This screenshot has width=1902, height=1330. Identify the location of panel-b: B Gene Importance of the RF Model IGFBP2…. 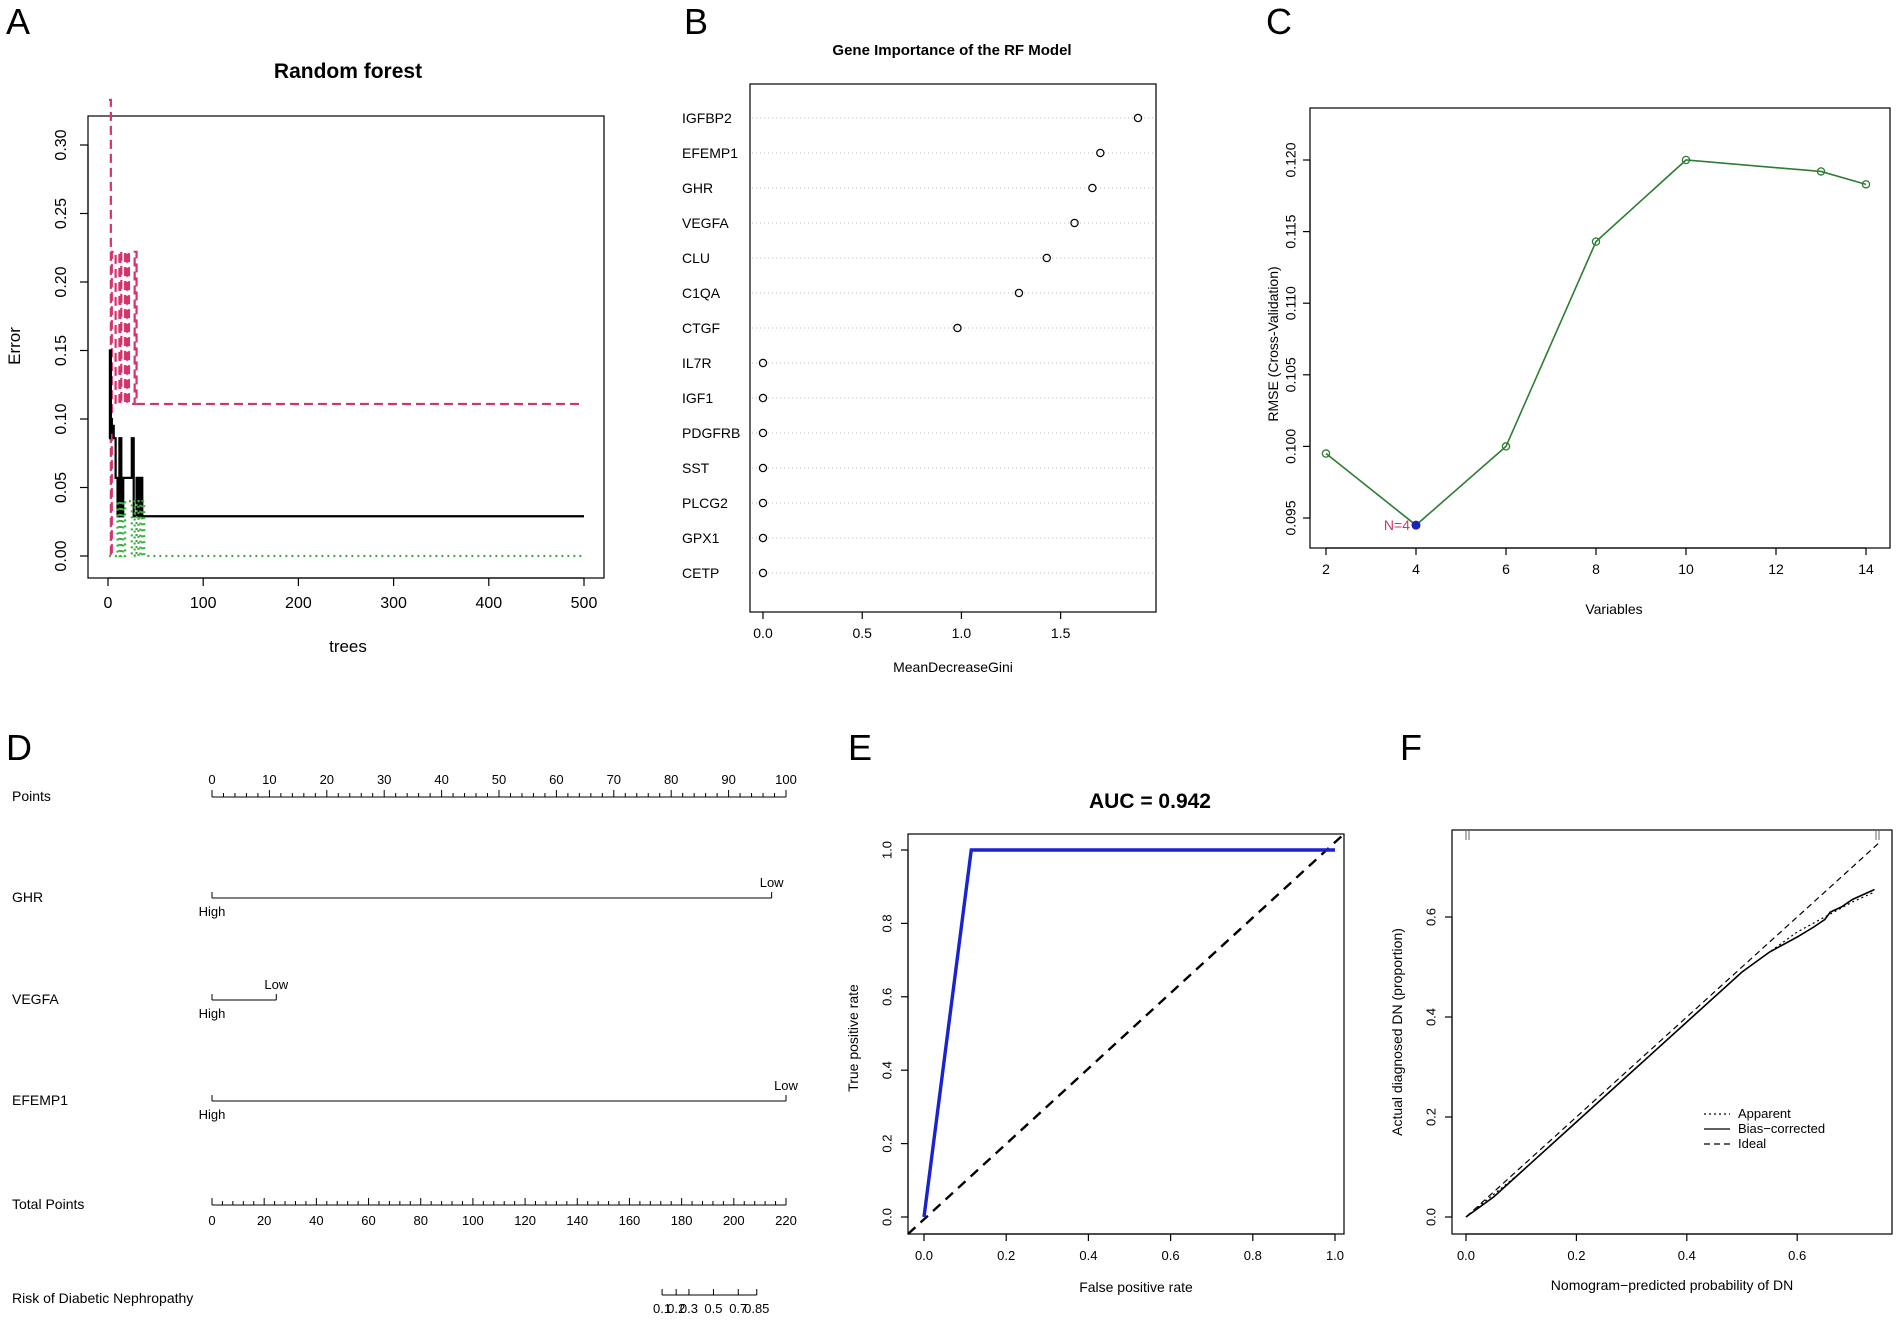
(919, 338).